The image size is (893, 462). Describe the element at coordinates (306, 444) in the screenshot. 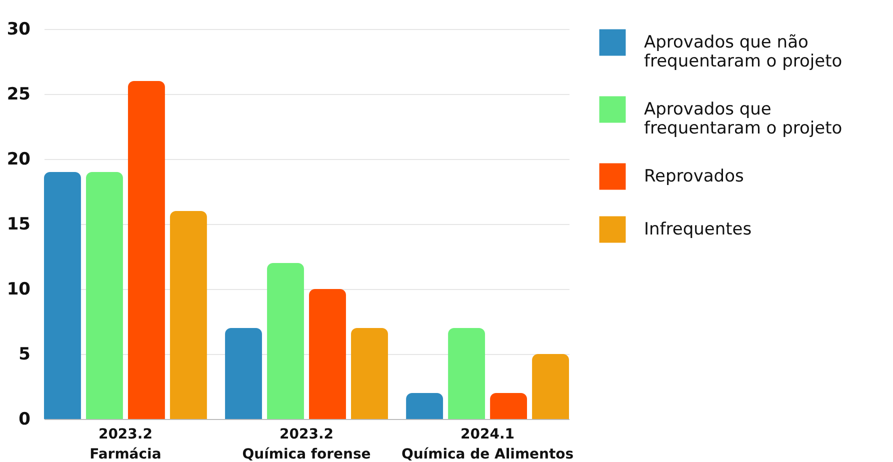

I see `x-tick-label: 2023.2 Química forense` at that location.